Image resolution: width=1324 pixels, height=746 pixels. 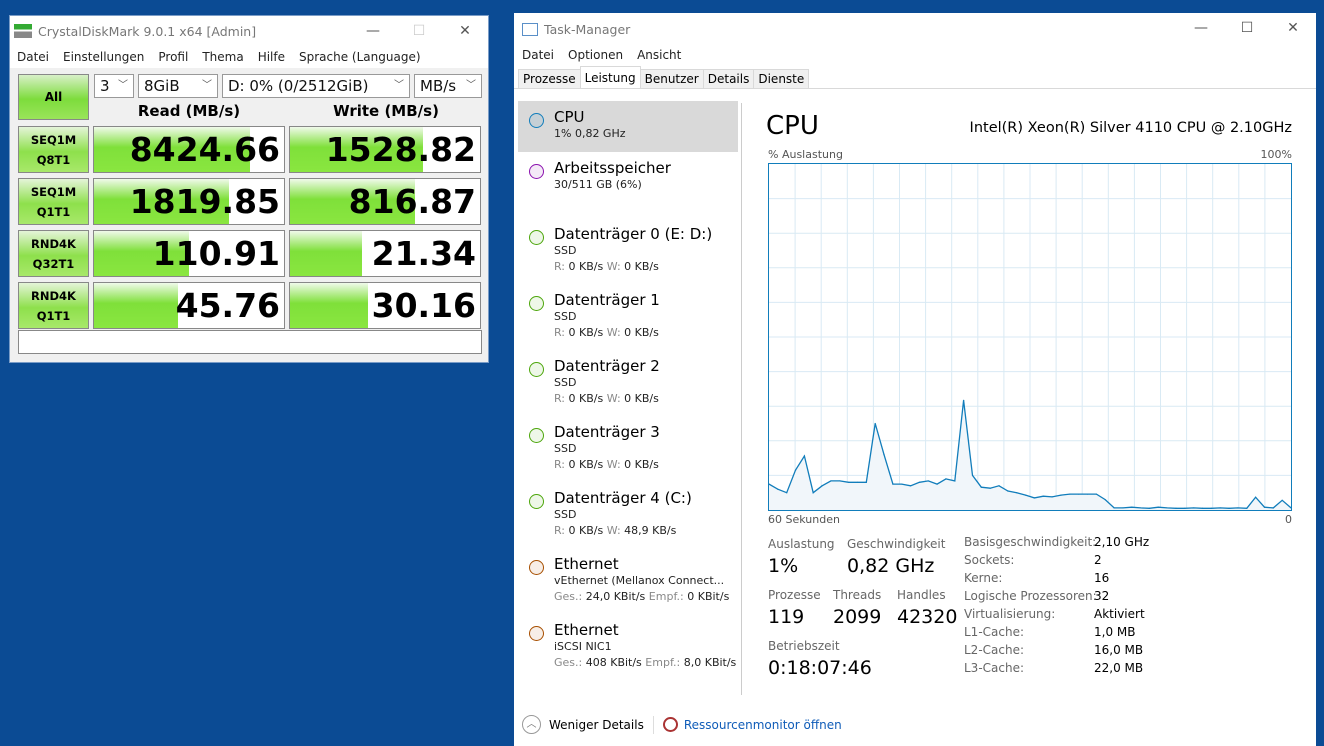 I want to click on tab-leistung: Leistung, so click(x=610, y=77).